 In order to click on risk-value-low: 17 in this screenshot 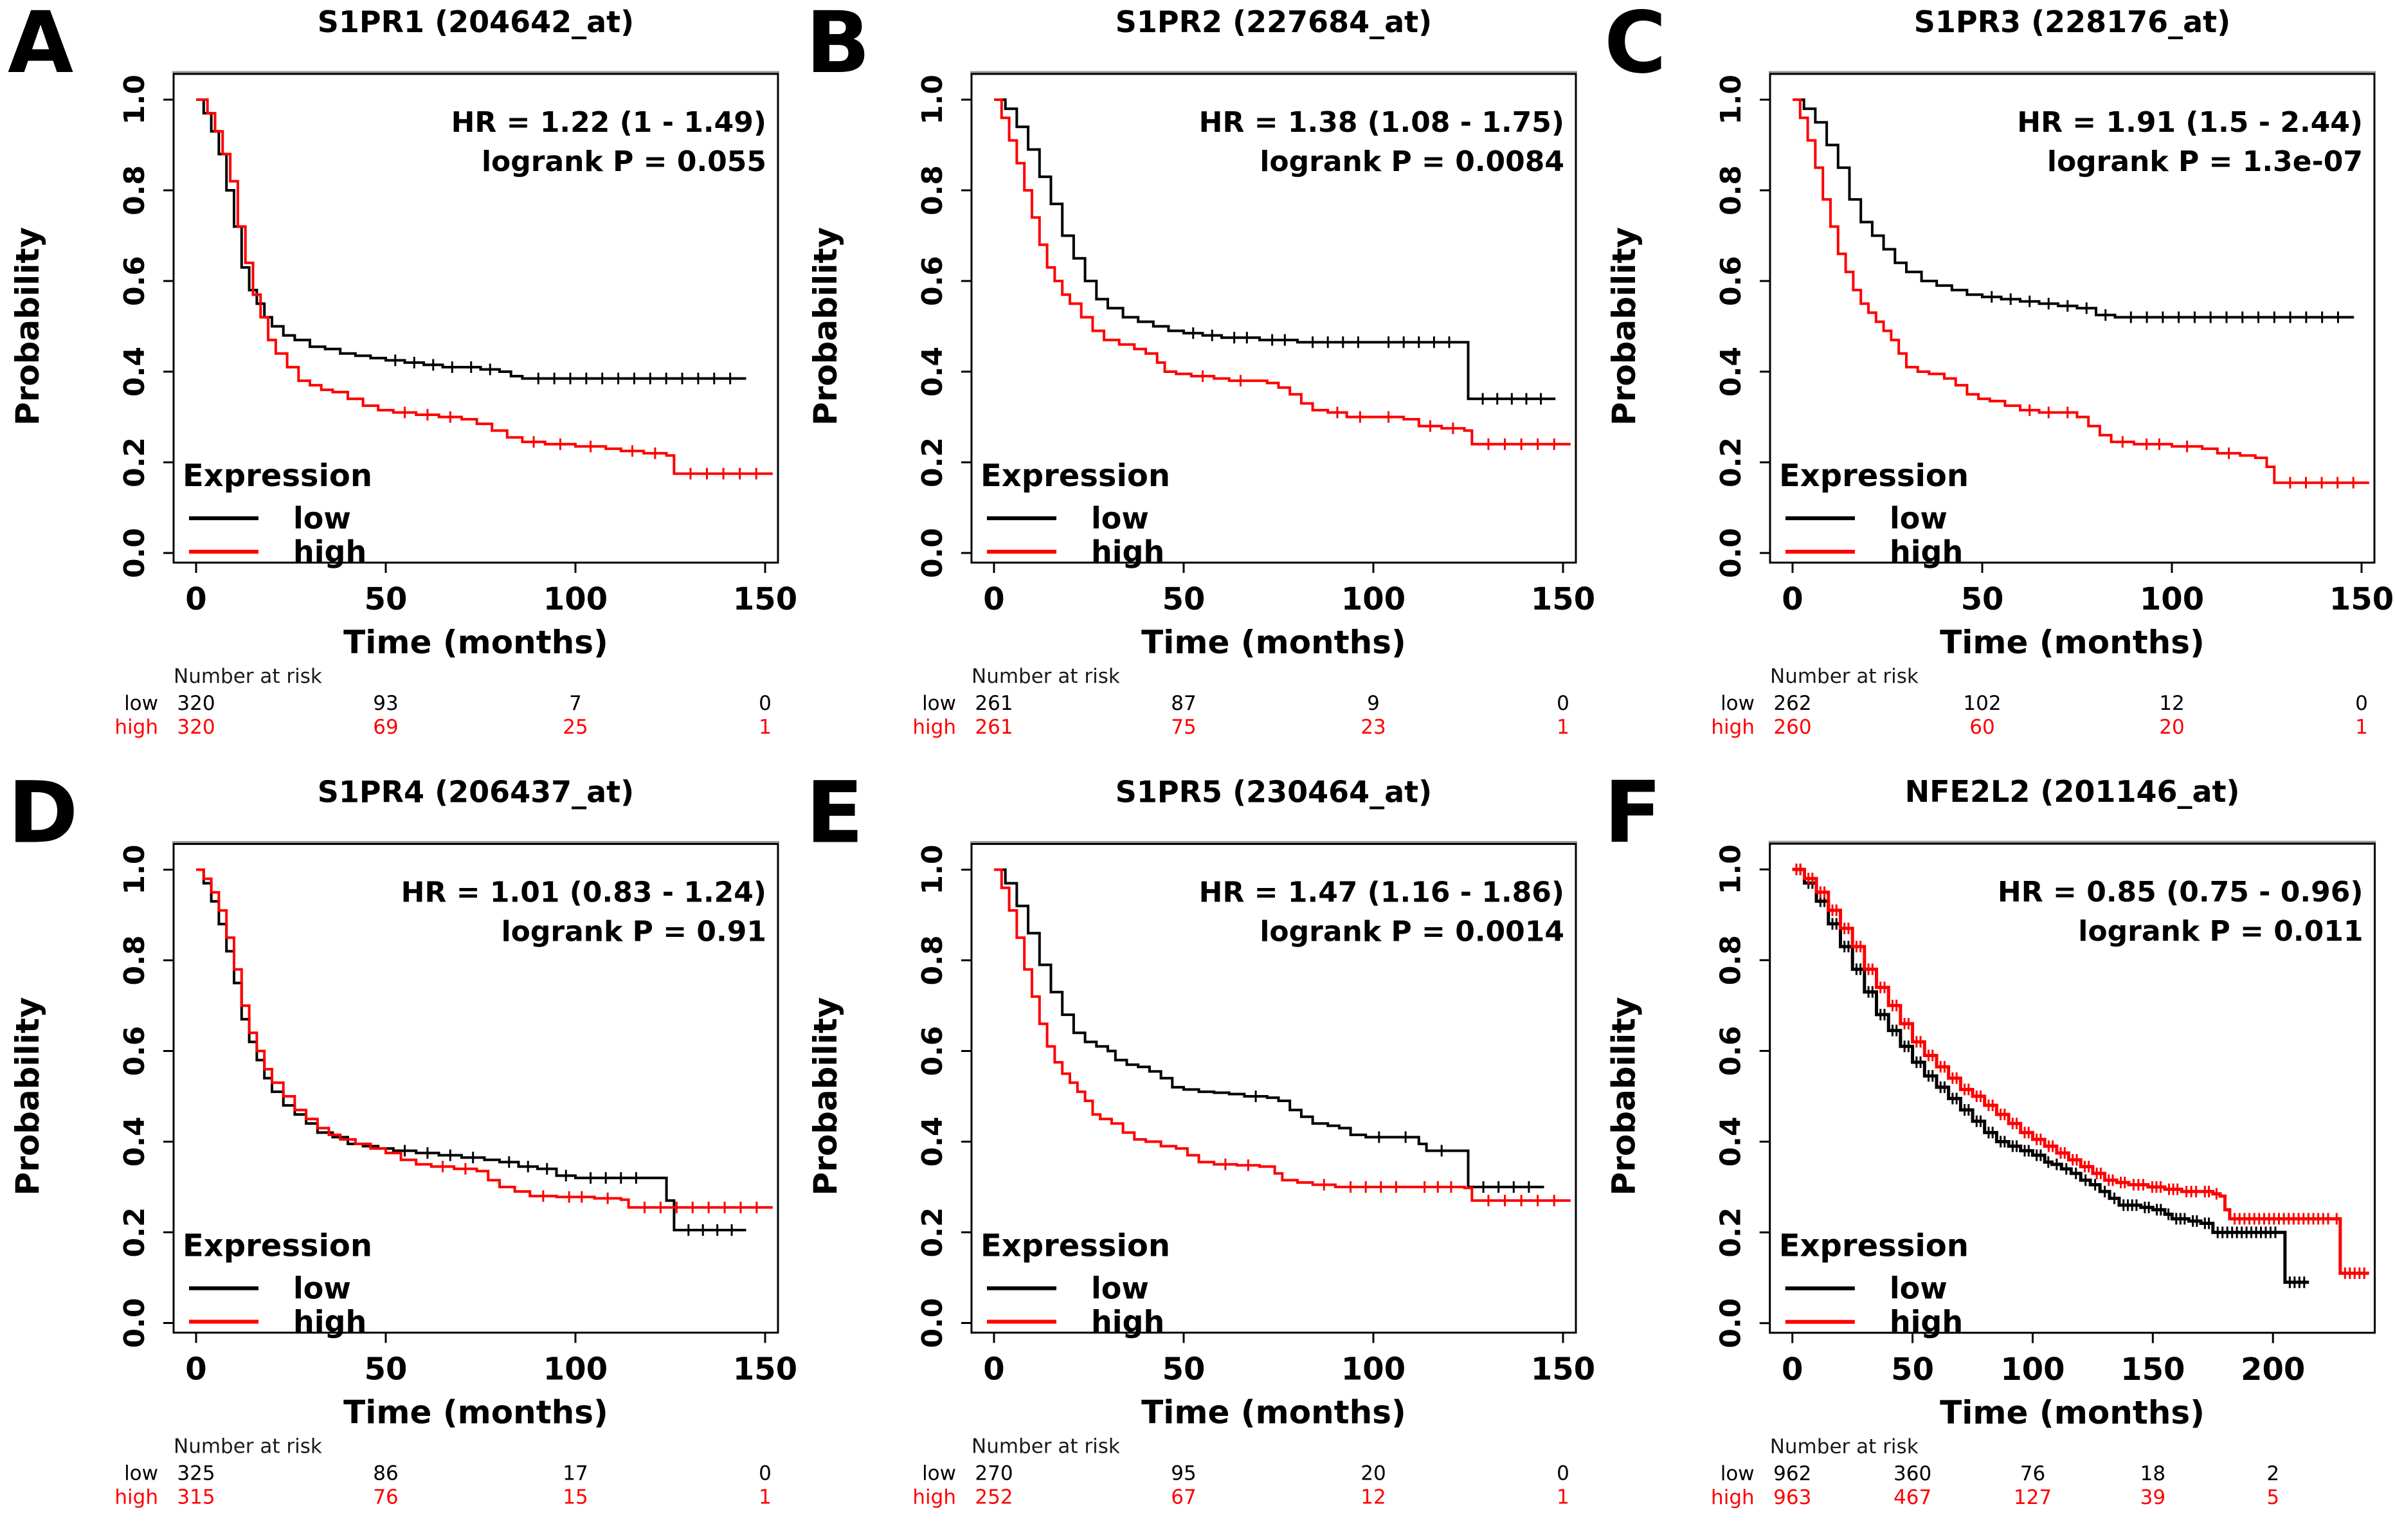, I will do `click(575, 1473)`.